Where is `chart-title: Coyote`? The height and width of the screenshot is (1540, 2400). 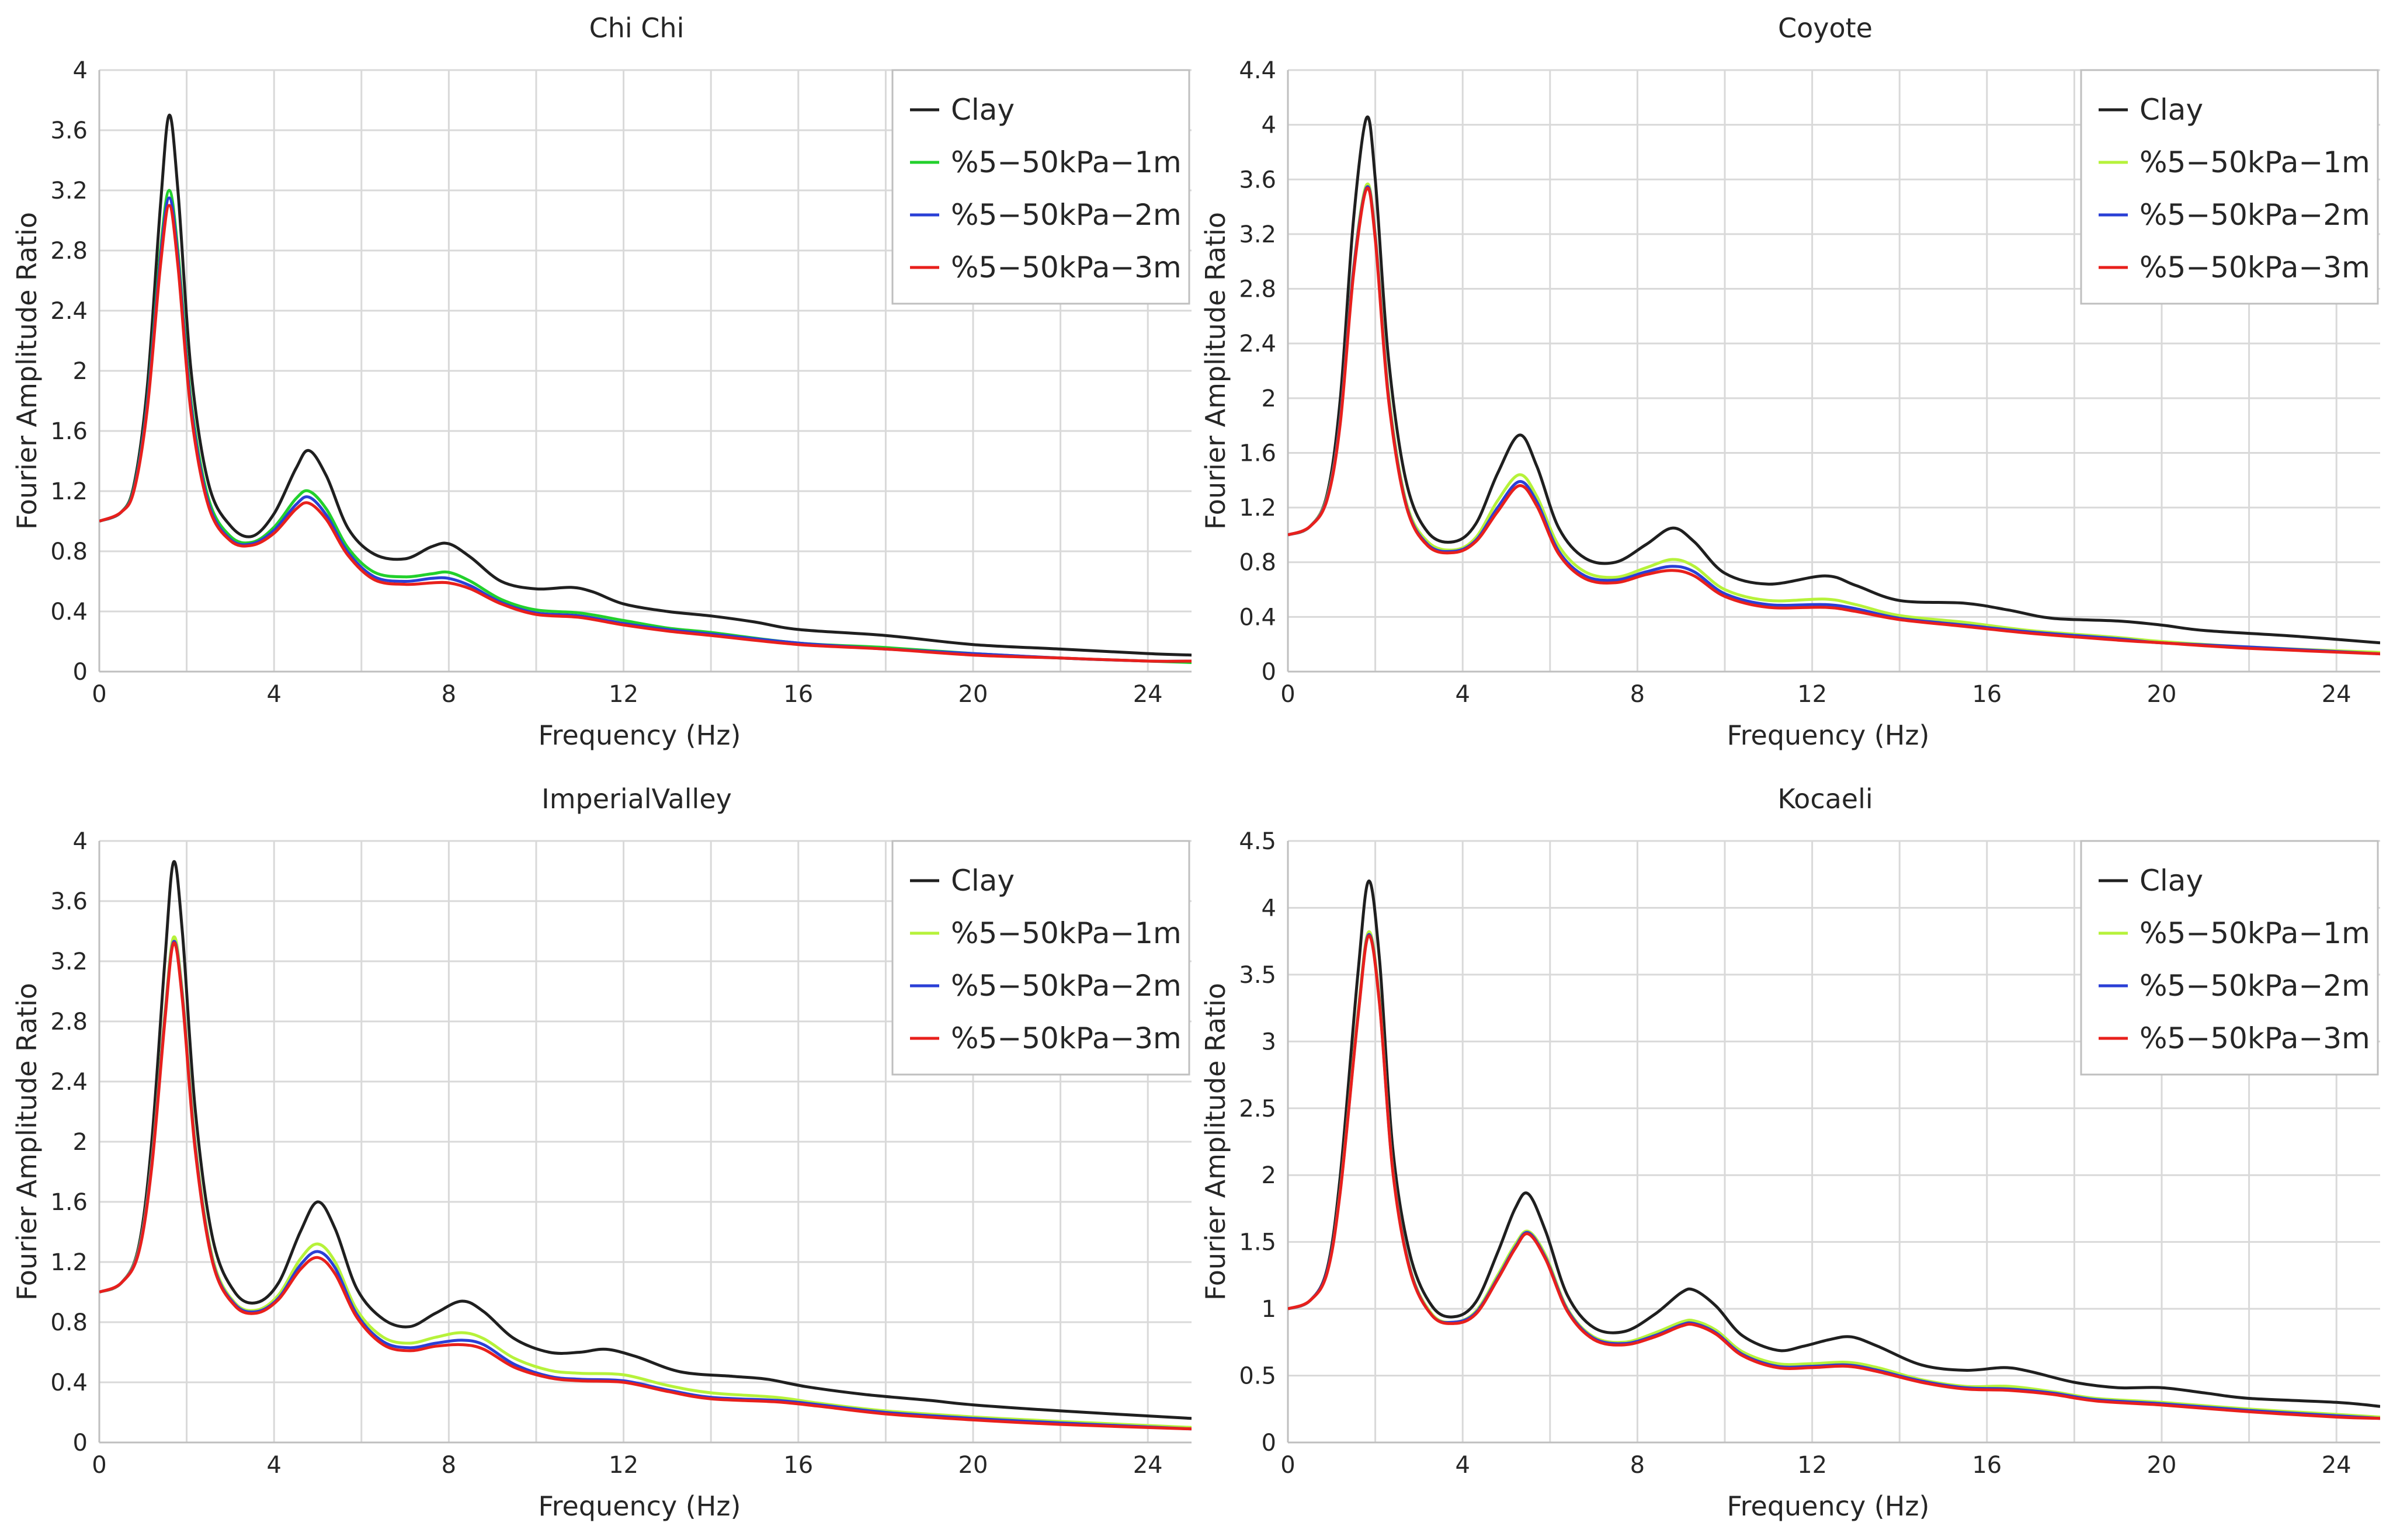
chart-title: Coyote is located at coordinates (1825, 28).